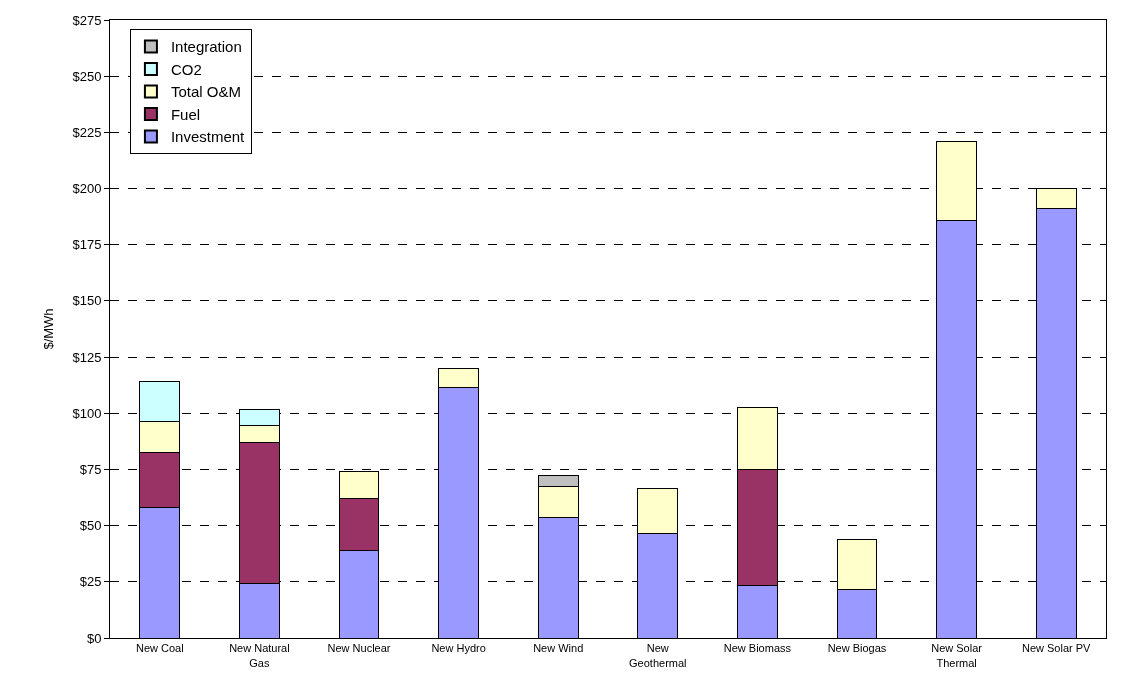  Describe the element at coordinates (90, 582) in the screenshot. I see `y-tick-label: $25` at that location.